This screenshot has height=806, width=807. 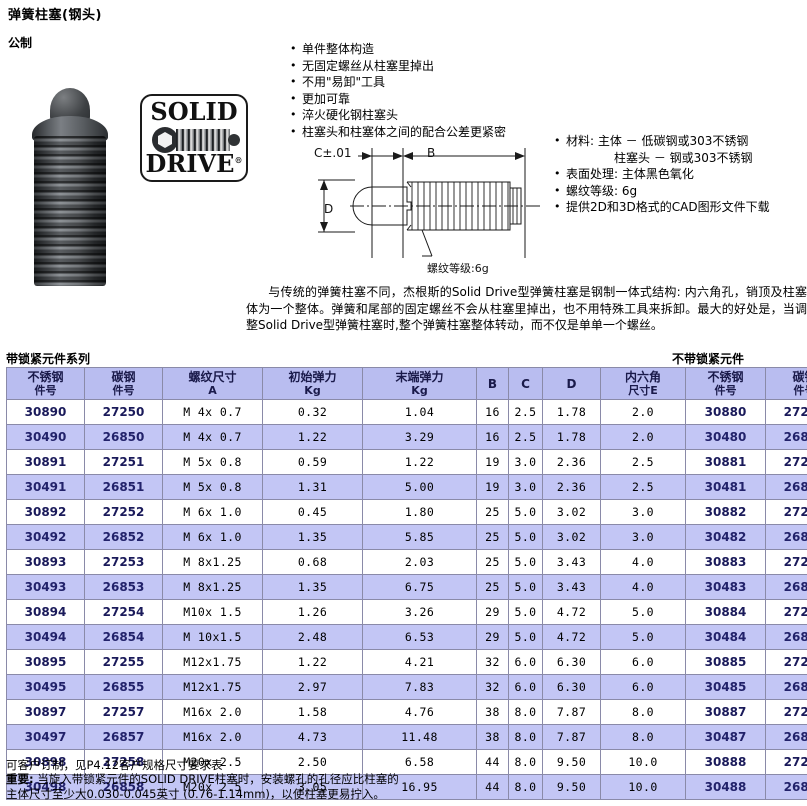 I want to click on part-number-cell: 30491, so click(x=45, y=487).